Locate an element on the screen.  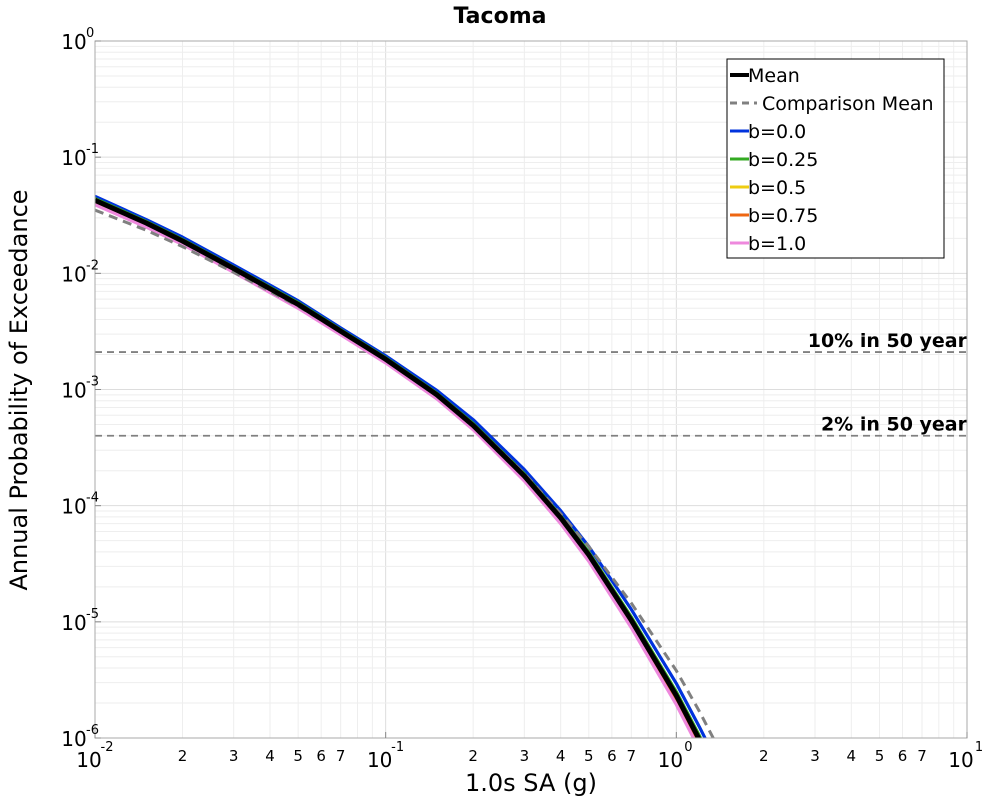
legend-box is located at coordinates (835, 158).